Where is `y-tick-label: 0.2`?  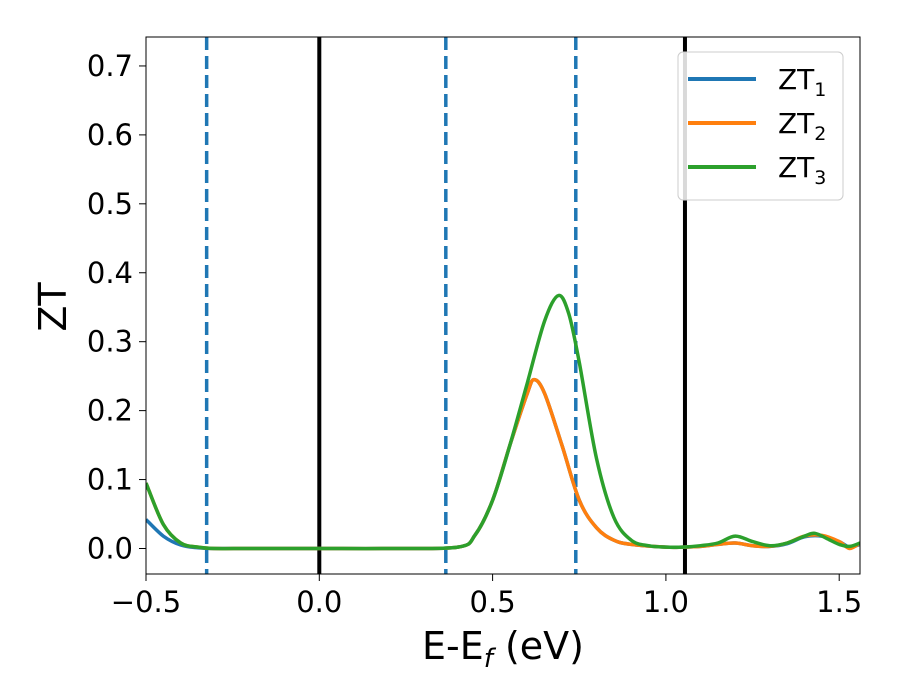 y-tick-label: 0.2 is located at coordinates (110, 411).